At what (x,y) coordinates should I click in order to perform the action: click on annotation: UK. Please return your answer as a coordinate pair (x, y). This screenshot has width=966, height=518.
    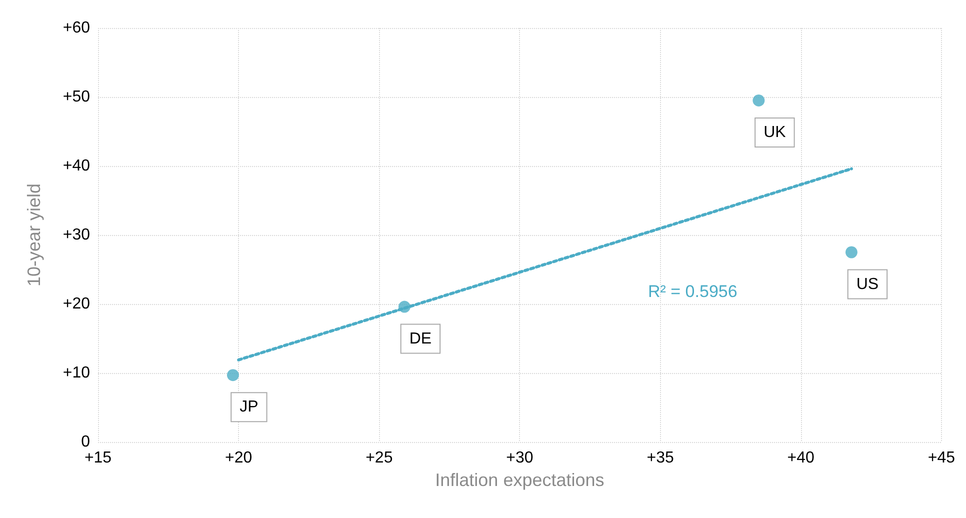
    Looking at the image, I should click on (775, 132).